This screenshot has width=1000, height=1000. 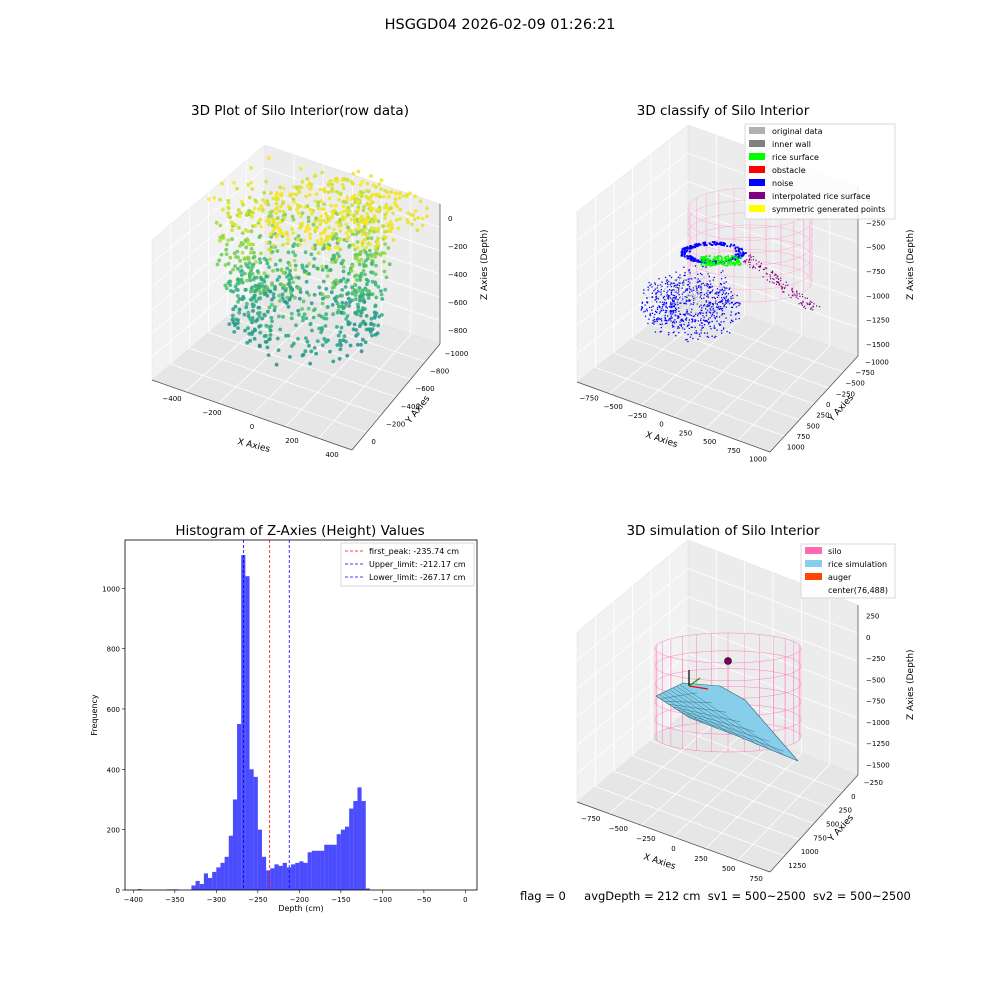 I want to click on x-axis-line, so click(x=252, y=415).